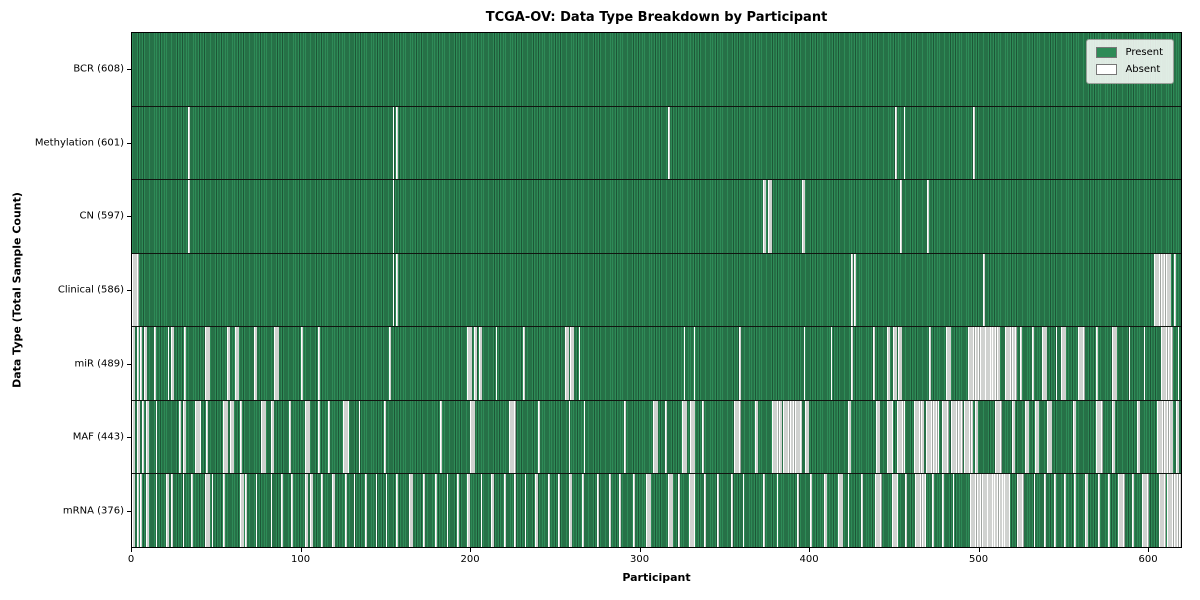  What do you see at coordinates (129, 217) in the screenshot?
I see `y-tick-mark` at bounding box center [129, 217].